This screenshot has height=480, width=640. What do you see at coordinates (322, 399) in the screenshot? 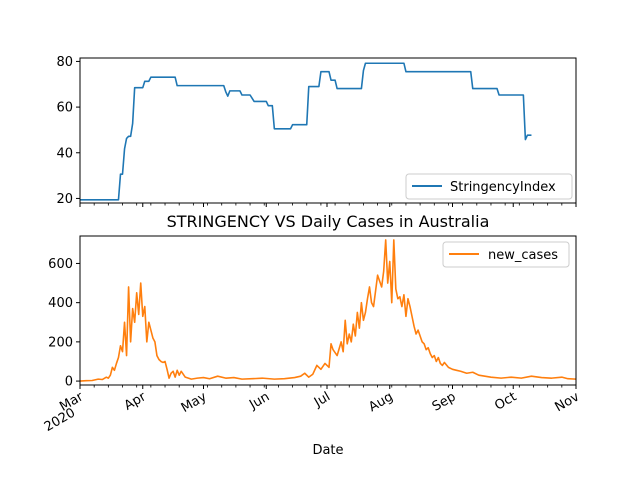
I see `cases-x-tick-label: Jul` at bounding box center [322, 399].